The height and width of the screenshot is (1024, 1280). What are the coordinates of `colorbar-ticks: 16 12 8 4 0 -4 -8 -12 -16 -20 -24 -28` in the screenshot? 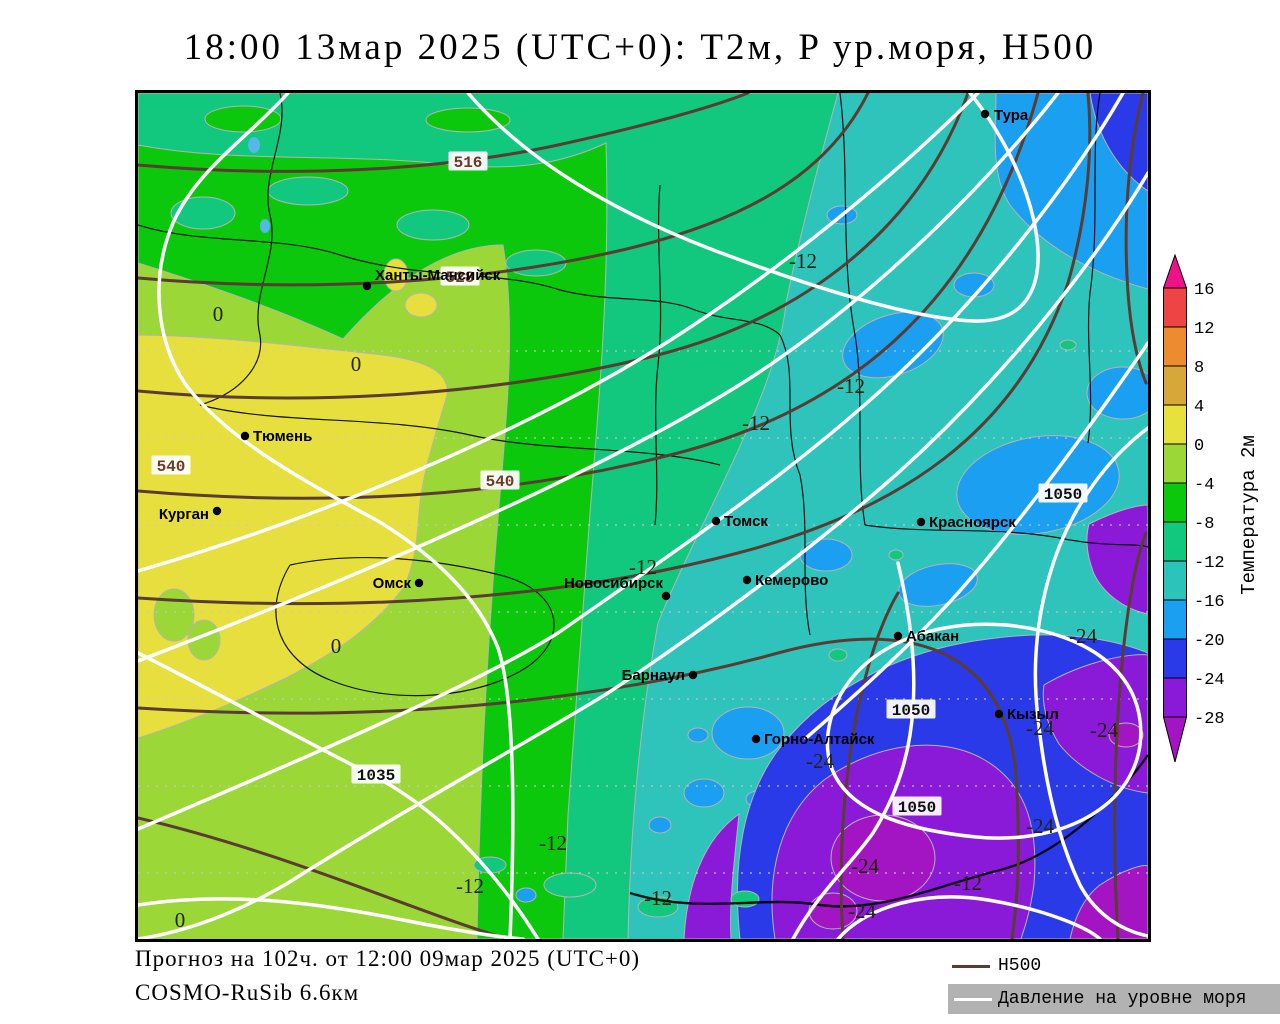 It's located at (1209, 505).